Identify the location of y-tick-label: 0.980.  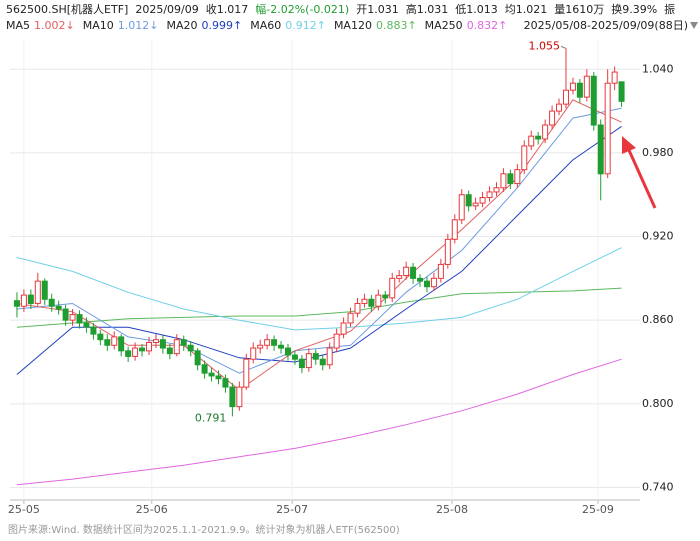
(658, 152).